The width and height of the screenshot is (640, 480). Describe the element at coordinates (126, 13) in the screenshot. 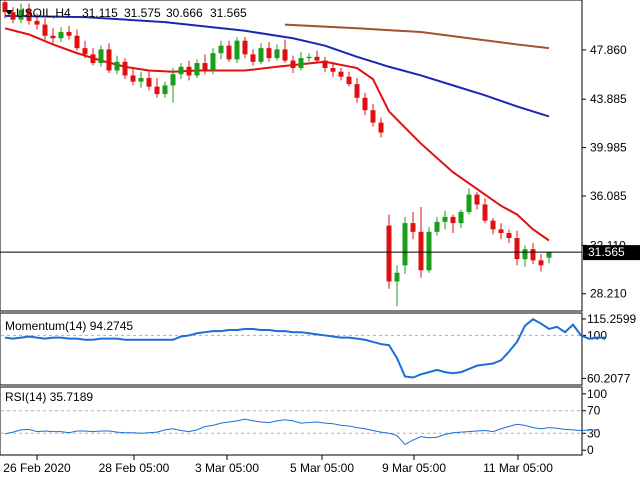

I see `symbol-header: USOIL,H4 31.115 31.575 30.666 31.565` at that location.